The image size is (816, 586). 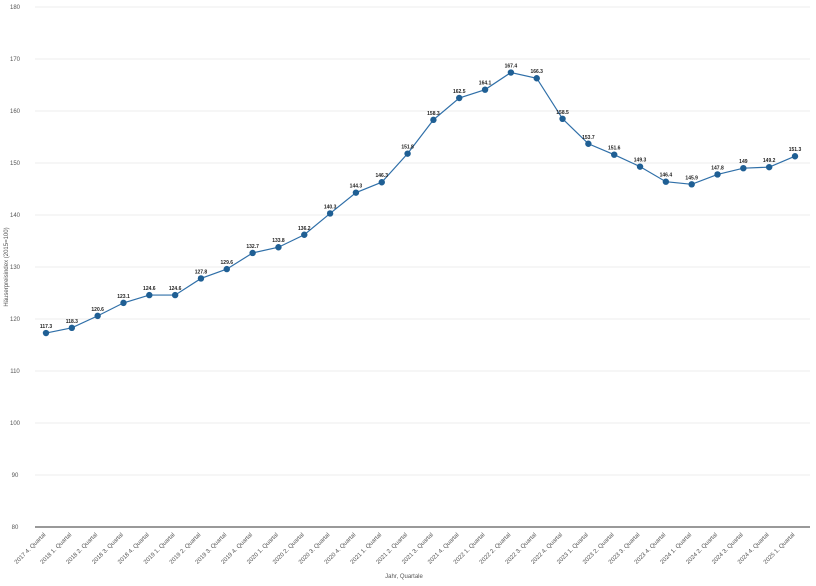 I want to click on y-tick-label: 170, so click(x=15, y=60).